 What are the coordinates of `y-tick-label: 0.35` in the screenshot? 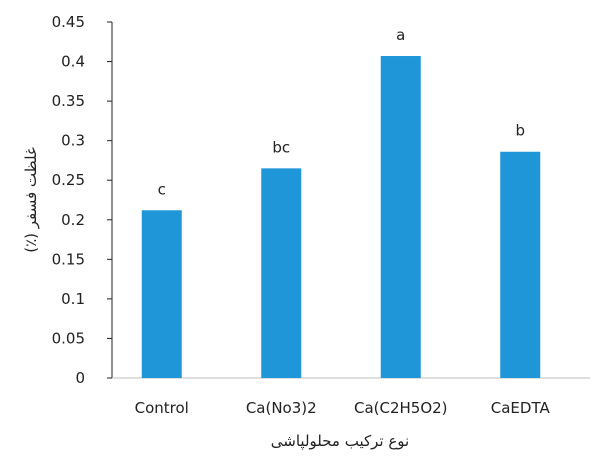 It's located at (68, 101).